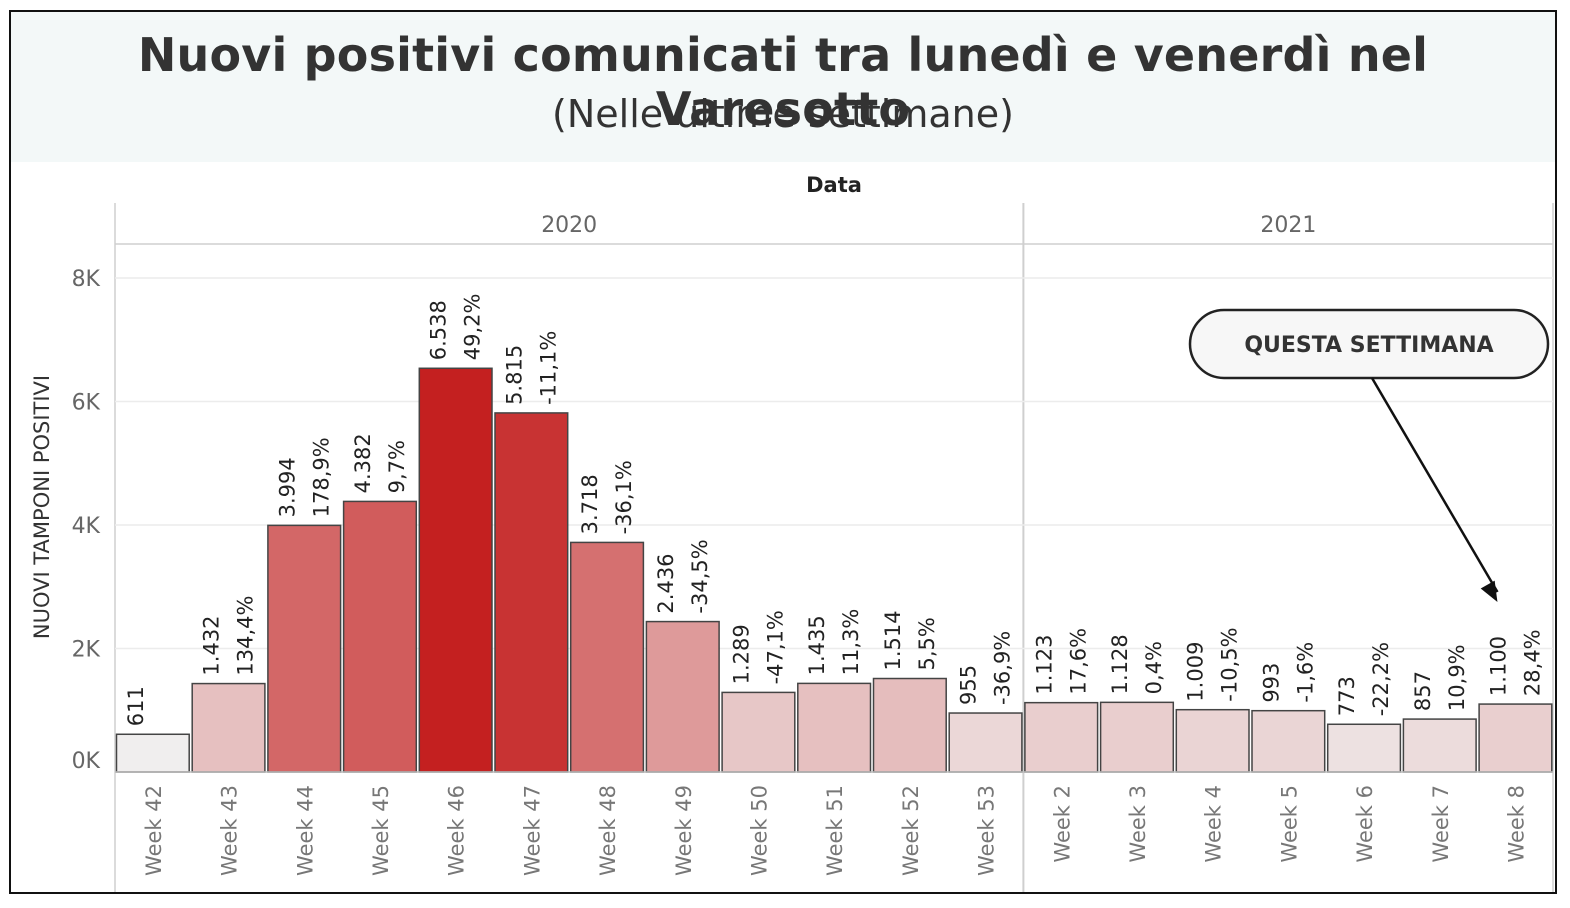 This screenshot has height=908, width=1570. Describe the element at coordinates (287, 487) in the screenshot. I see `value-label: 3.994` at that location.